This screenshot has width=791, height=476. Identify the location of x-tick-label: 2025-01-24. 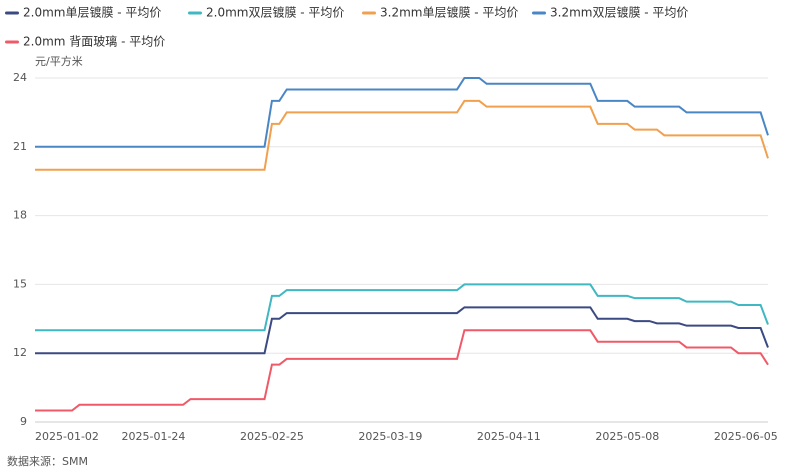
(153, 436).